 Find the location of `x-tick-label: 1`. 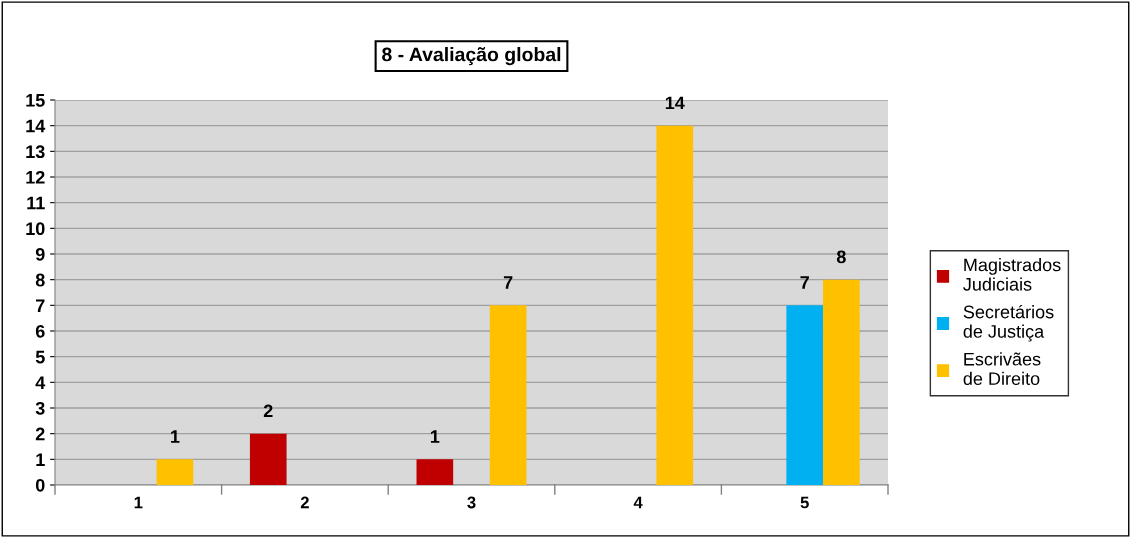

x-tick-label: 1 is located at coordinates (138, 502).